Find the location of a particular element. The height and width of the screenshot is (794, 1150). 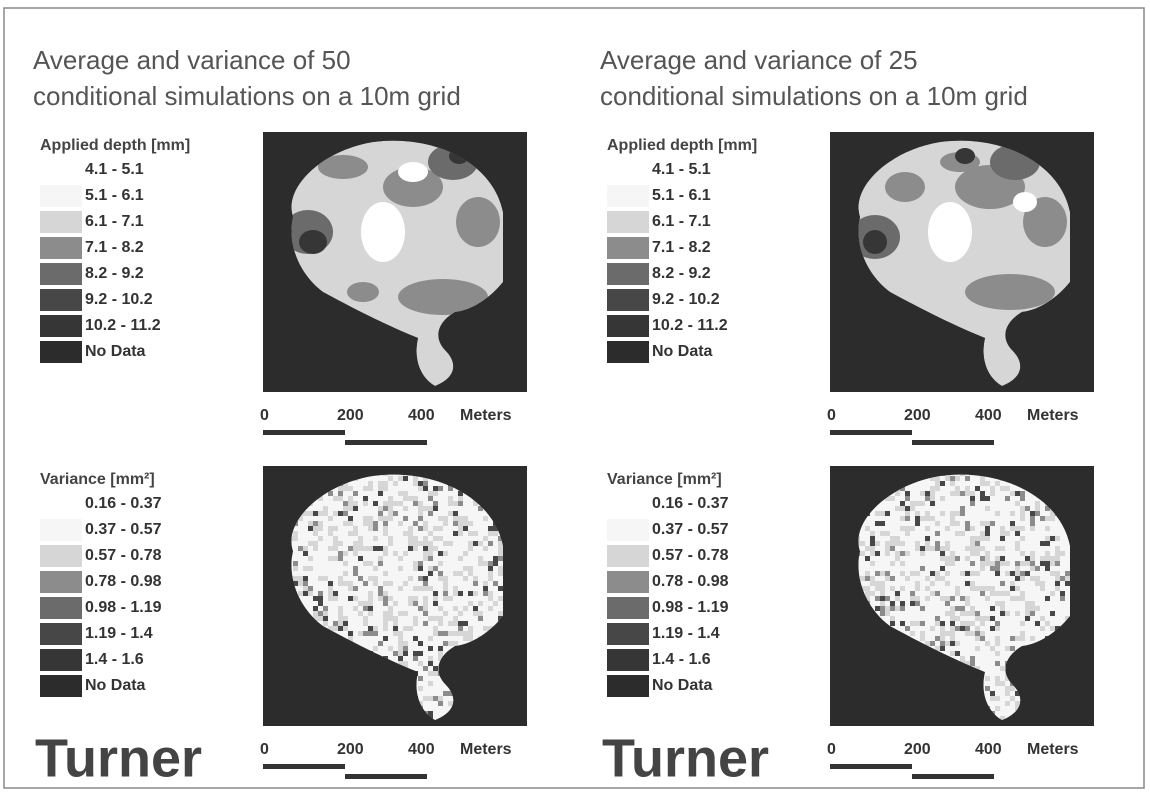

legend-label: 6.1 - 7.1 is located at coordinates (681, 221).